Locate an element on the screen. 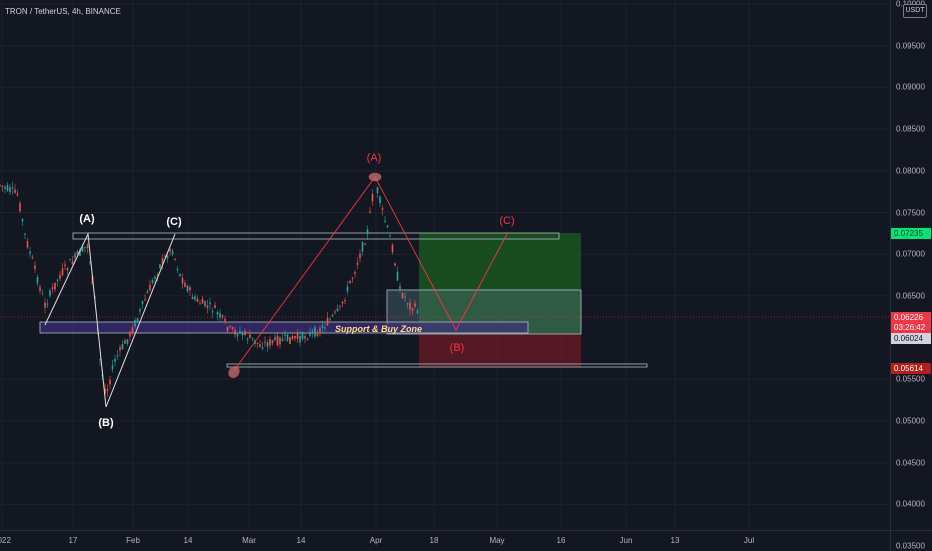 This screenshot has width=932, height=551. profit-zone is located at coordinates (500, 283).